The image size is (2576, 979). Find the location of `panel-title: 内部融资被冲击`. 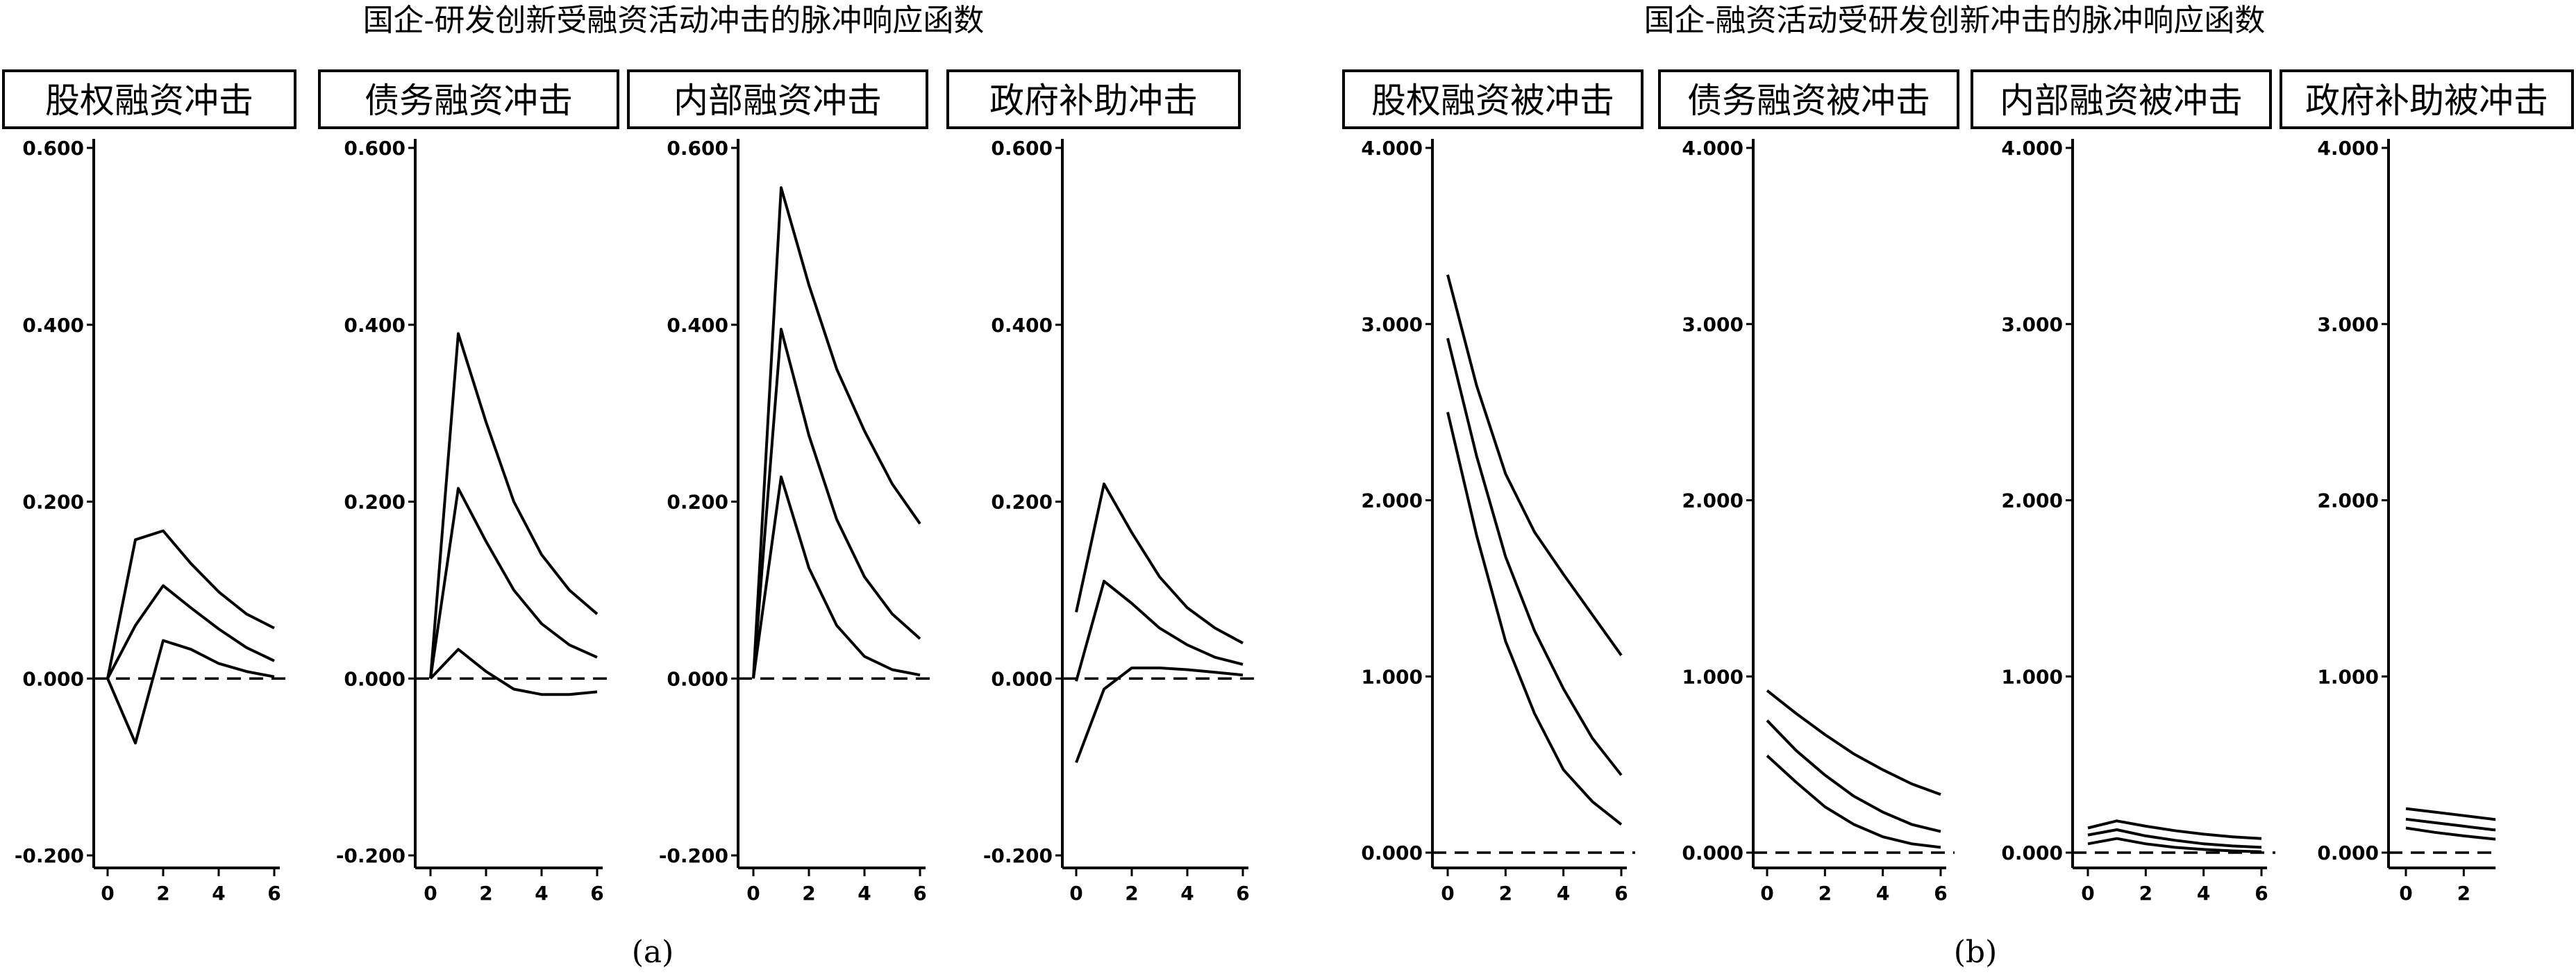

panel-title: 内部融资被冲击 is located at coordinates (2121, 101).